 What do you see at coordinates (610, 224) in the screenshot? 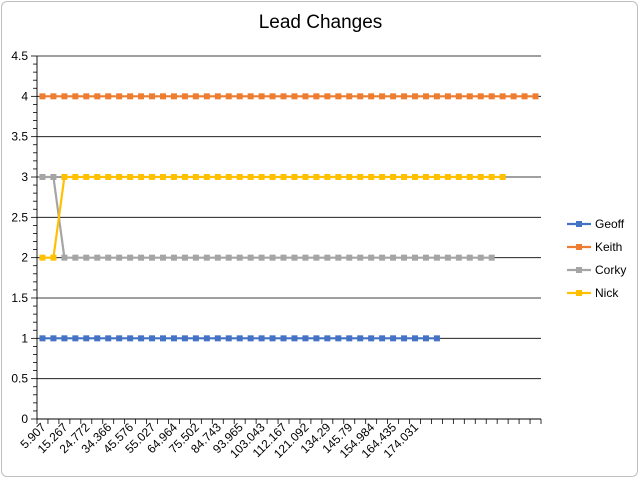
I see `legend-label: Geoff` at bounding box center [610, 224].